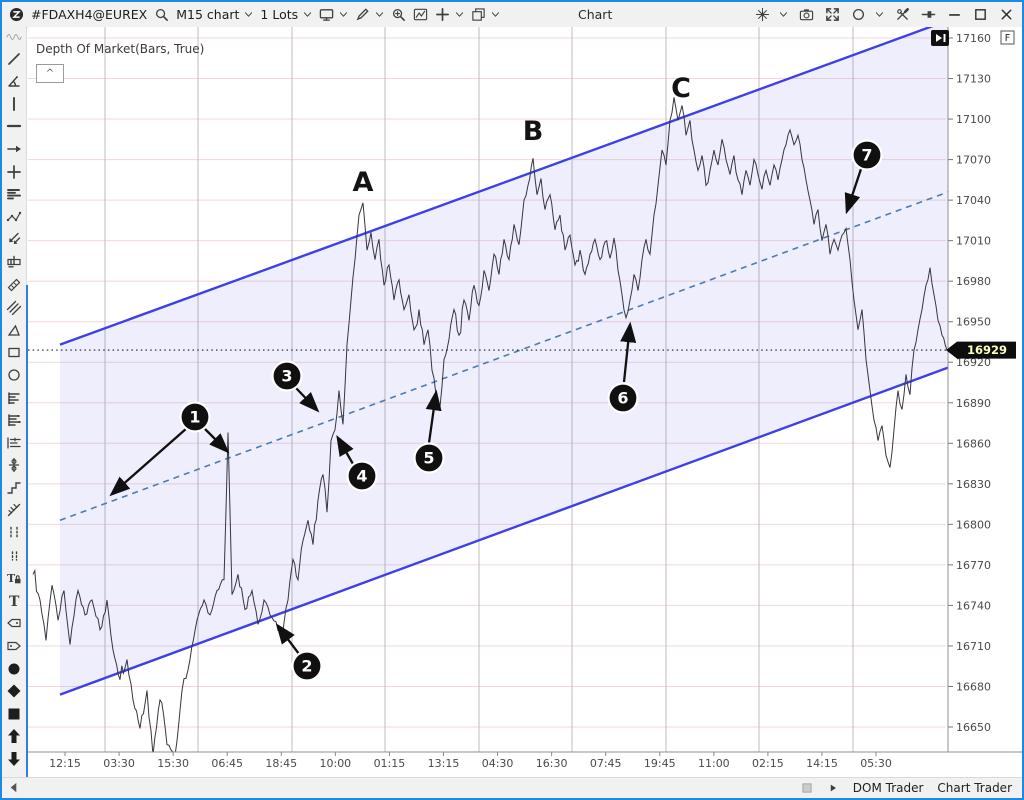 The image size is (1024, 800). What do you see at coordinates (14, 194) in the screenshot?
I see `volume-profile-tool` at bounding box center [14, 194].